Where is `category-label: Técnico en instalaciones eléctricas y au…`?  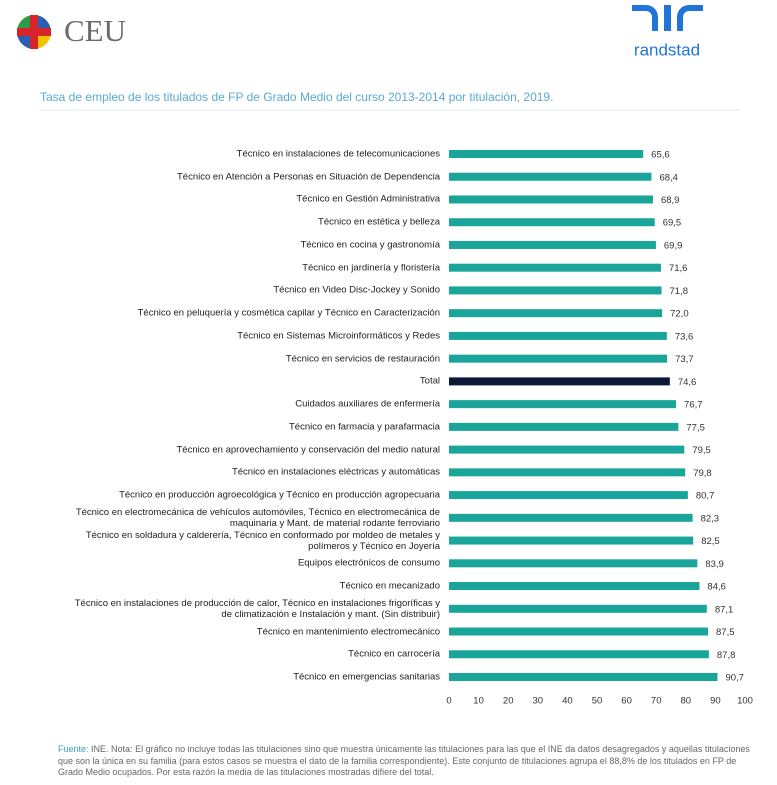
category-label: Técnico en instalaciones eléctricas y au… is located at coordinates (335, 472).